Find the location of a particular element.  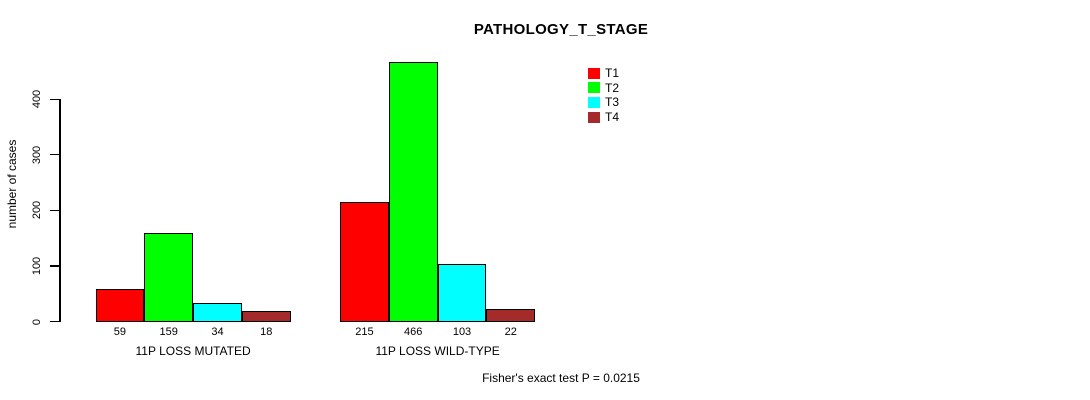

bar-value-label: 215 is located at coordinates (364, 332).